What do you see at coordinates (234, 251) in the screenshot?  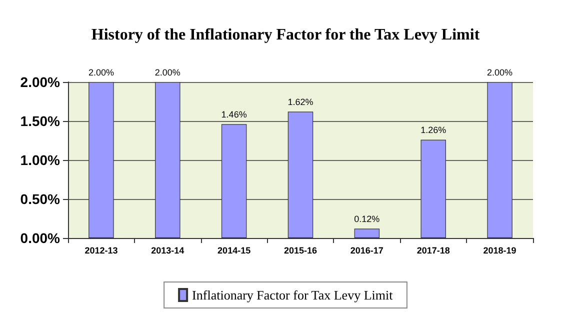 I see `x-tick-label: 2014-15` at bounding box center [234, 251].